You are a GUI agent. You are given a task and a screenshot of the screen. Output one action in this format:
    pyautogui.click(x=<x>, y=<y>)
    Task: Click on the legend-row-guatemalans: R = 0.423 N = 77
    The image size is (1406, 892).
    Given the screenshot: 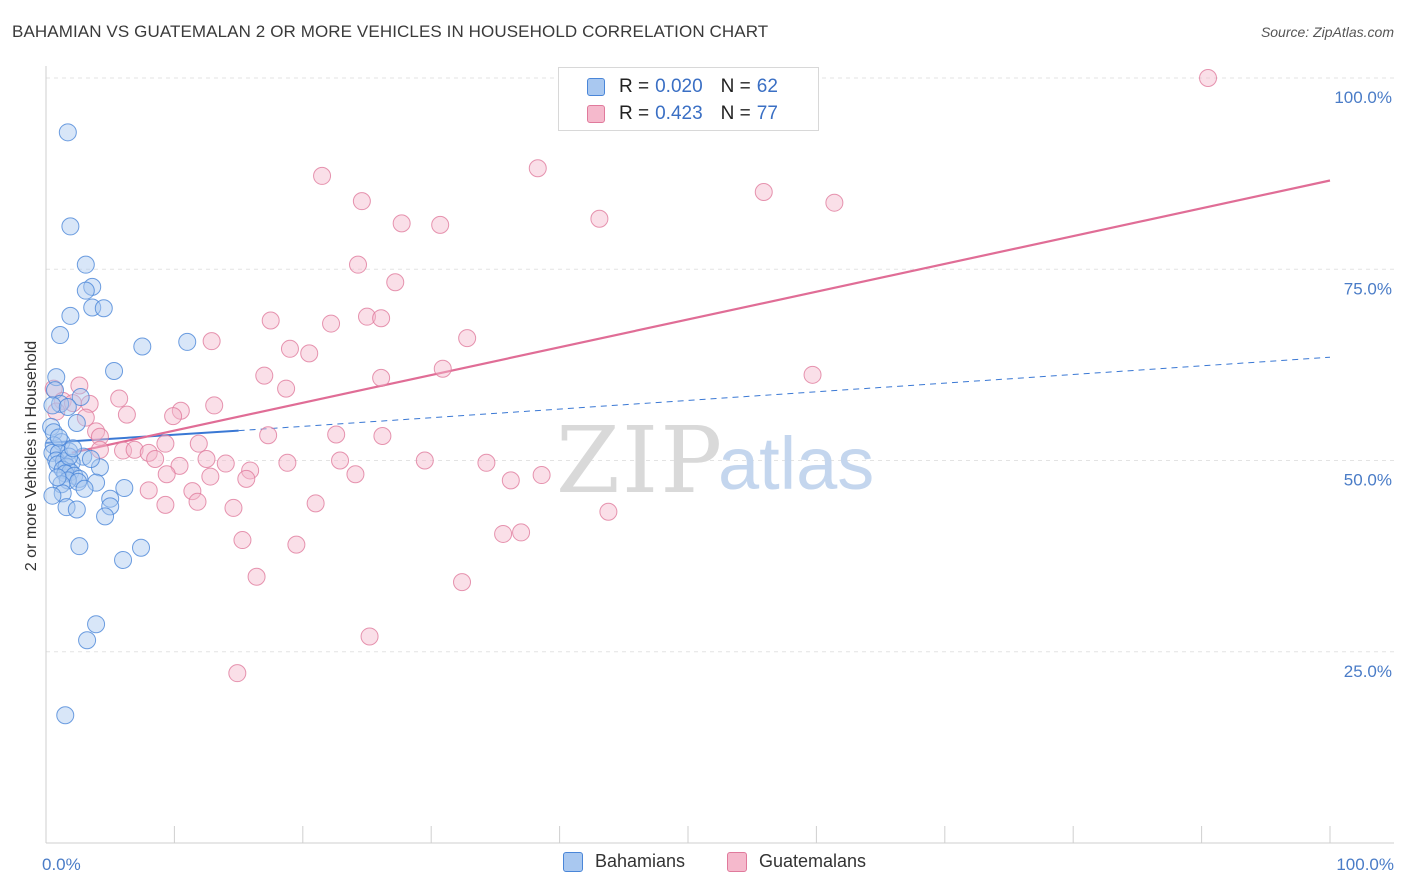 What is the action you would take?
    pyautogui.click(x=668, y=114)
    